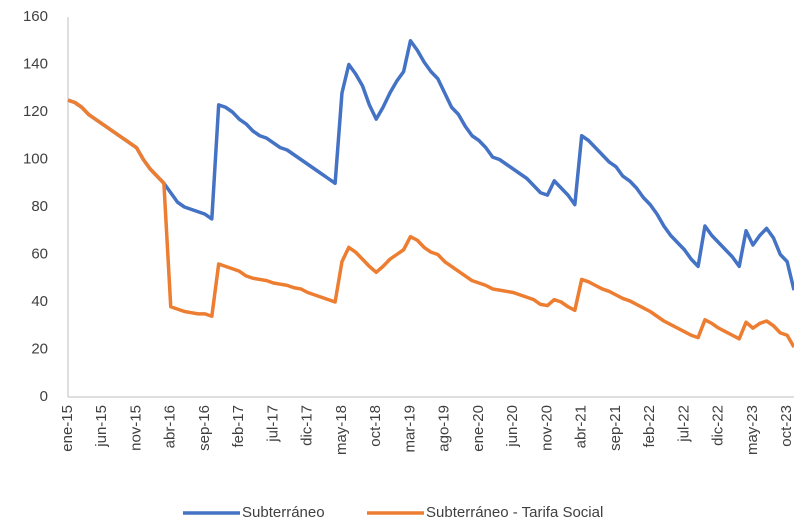 The height and width of the screenshot is (525, 794). What do you see at coordinates (514, 512) in the screenshot?
I see `legend-label: Subterráneo - Tarifa Social` at bounding box center [514, 512].